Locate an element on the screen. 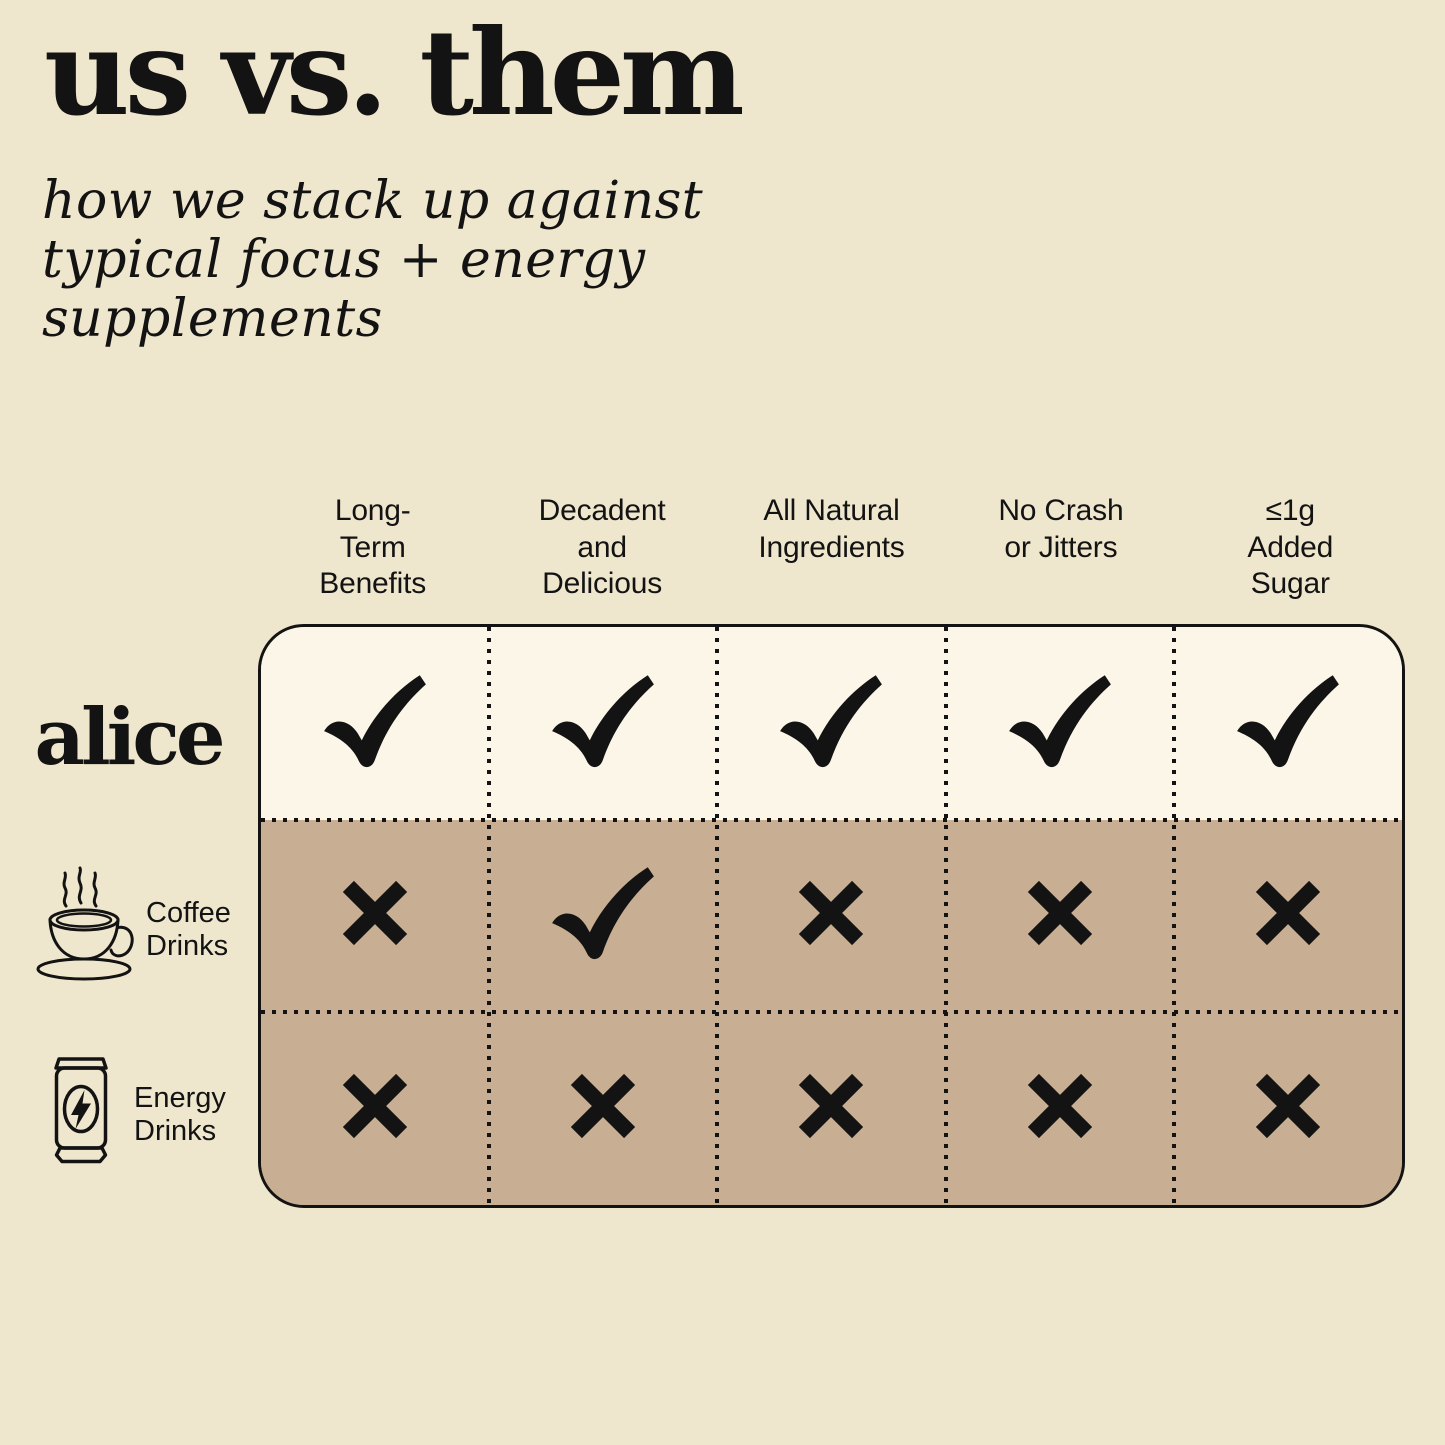 The width and height of the screenshot is (1445, 1445). energy-drinks-row-label: Energy Drinks is located at coordinates (138, 1114).